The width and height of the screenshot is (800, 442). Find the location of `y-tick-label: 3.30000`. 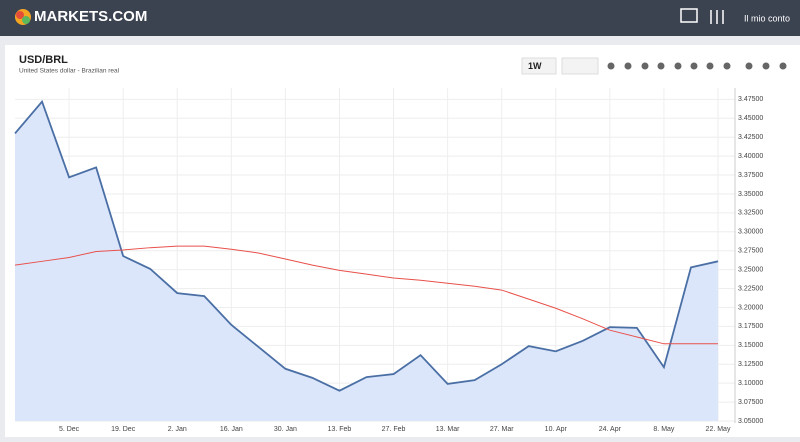

y-tick-label: 3.30000 is located at coordinates (750, 232).